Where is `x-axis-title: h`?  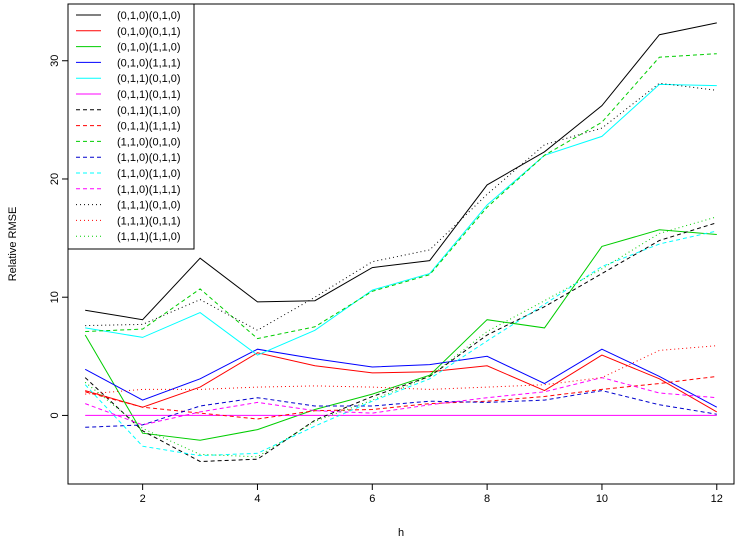
x-axis-title: h is located at coordinates (401, 533).